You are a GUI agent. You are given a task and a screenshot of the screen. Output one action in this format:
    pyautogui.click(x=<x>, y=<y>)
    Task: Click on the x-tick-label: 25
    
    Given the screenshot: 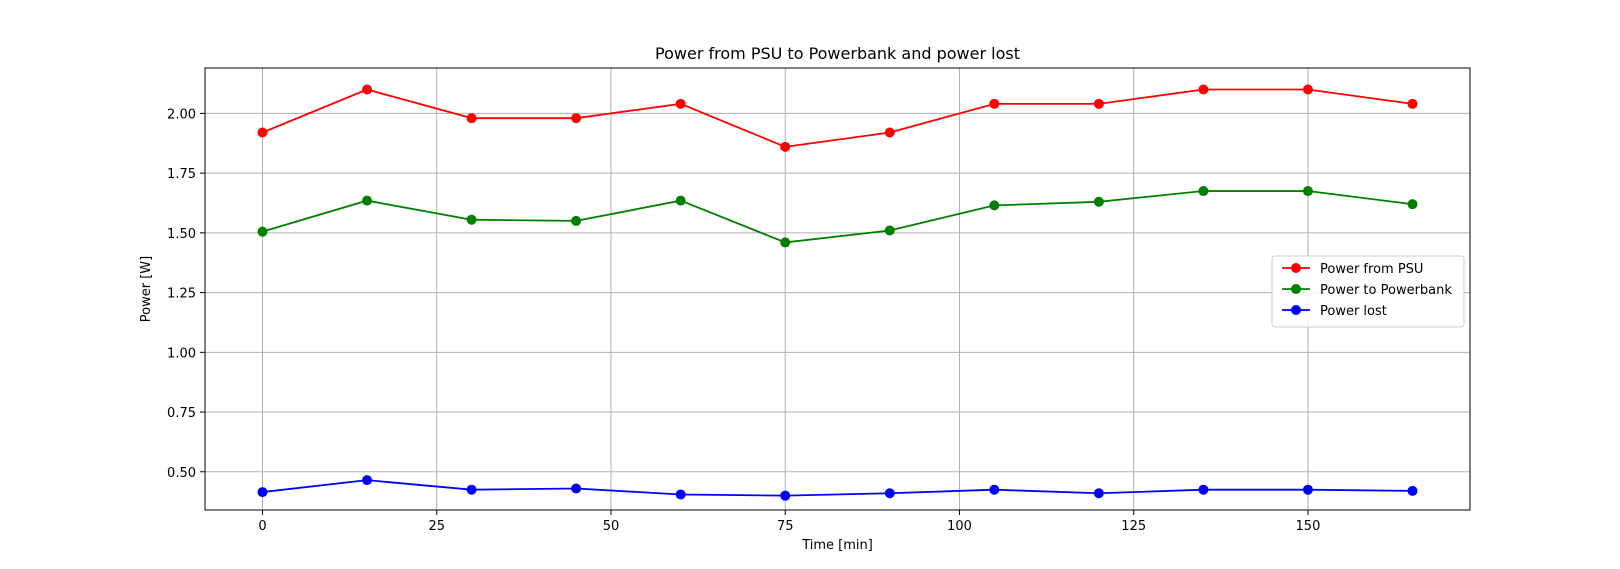 What is the action you would take?
    pyautogui.click(x=436, y=526)
    